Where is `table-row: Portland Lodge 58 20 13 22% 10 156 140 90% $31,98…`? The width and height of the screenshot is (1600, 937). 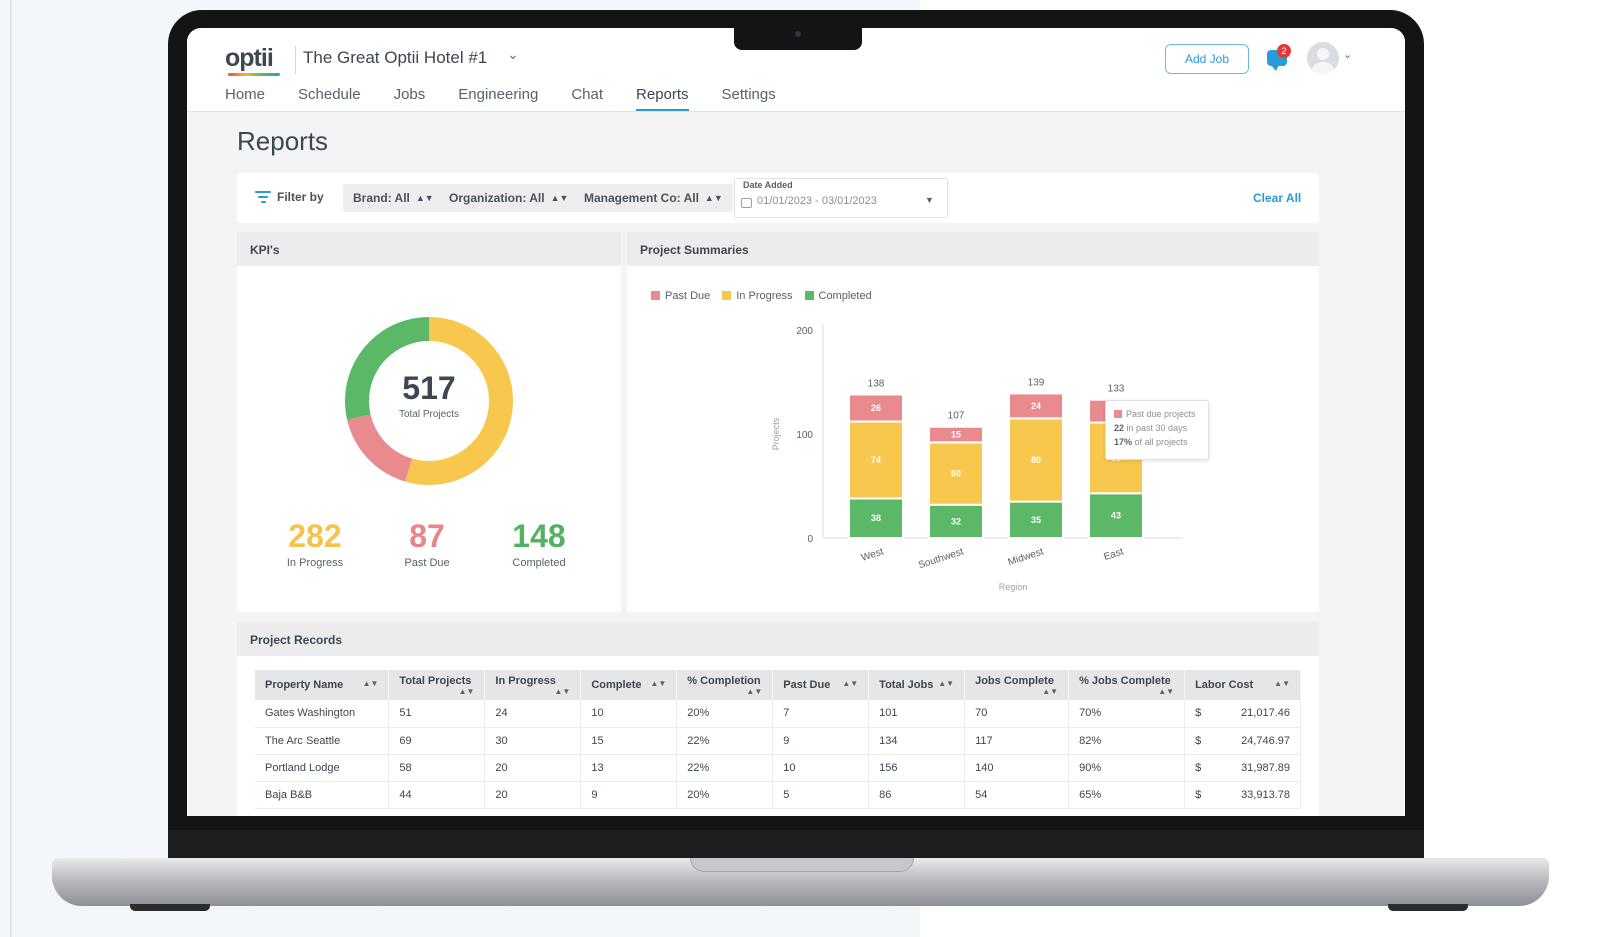
table-row: Portland Lodge 58 20 13 22% 10 156 140 90% $31,98… is located at coordinates (778, 768).